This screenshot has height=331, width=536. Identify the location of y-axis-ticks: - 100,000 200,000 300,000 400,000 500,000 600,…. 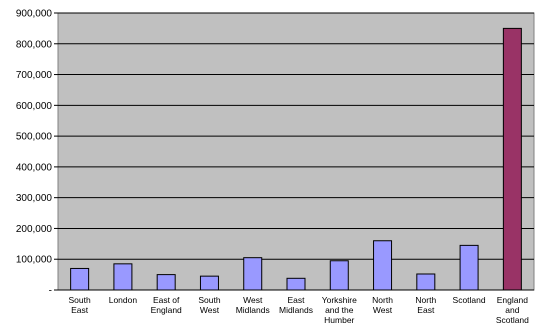
(37, 153).